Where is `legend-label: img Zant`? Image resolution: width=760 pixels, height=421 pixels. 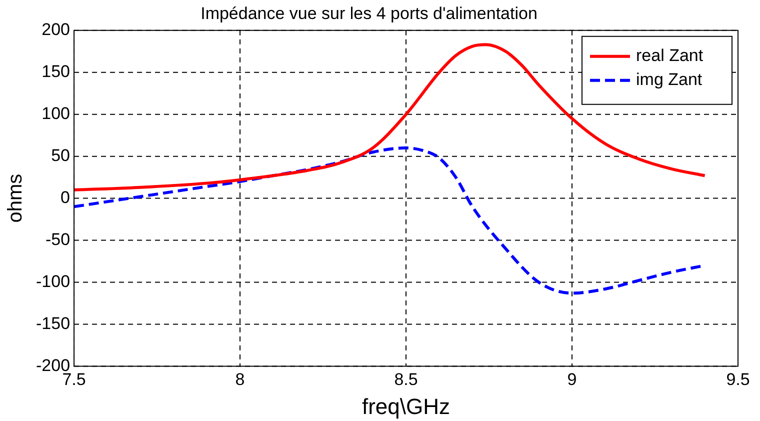
legend-label: img Zant is located at coordinates (669, 80).